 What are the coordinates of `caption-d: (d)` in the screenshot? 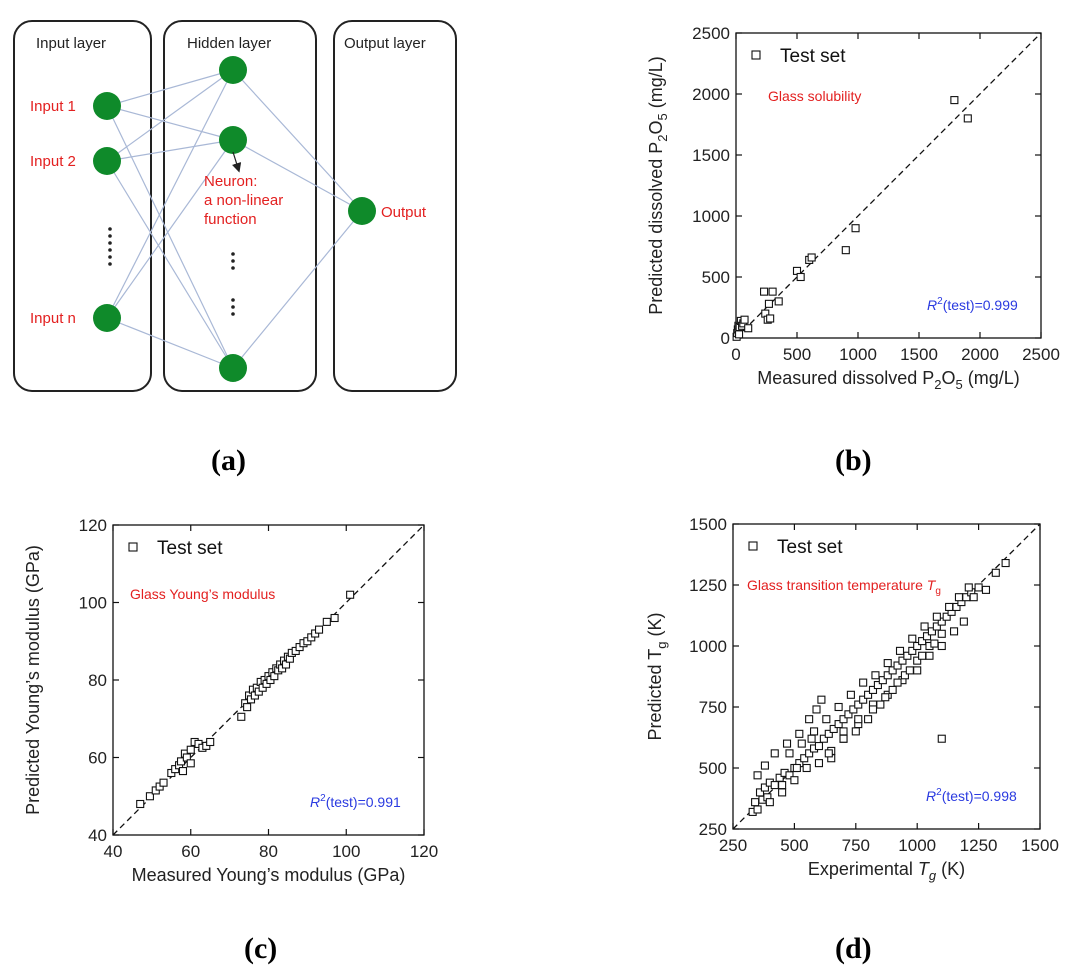 It's located at (853, 948).